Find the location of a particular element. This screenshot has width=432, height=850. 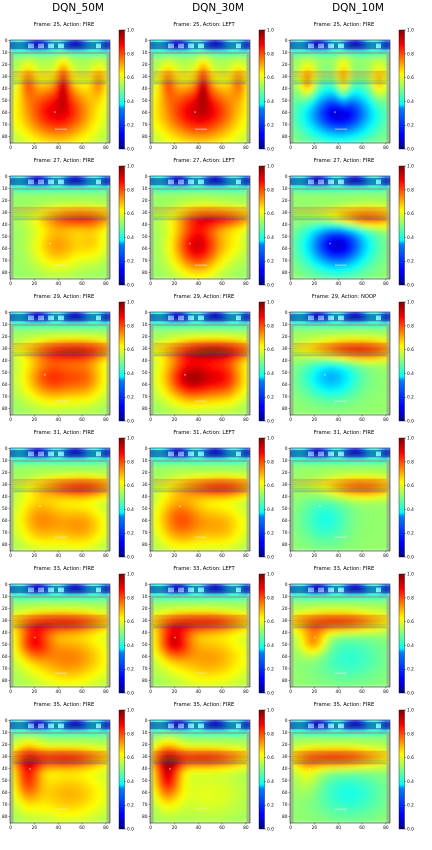

column-title-3: DQN_10M is located at coordinates (358, 8).